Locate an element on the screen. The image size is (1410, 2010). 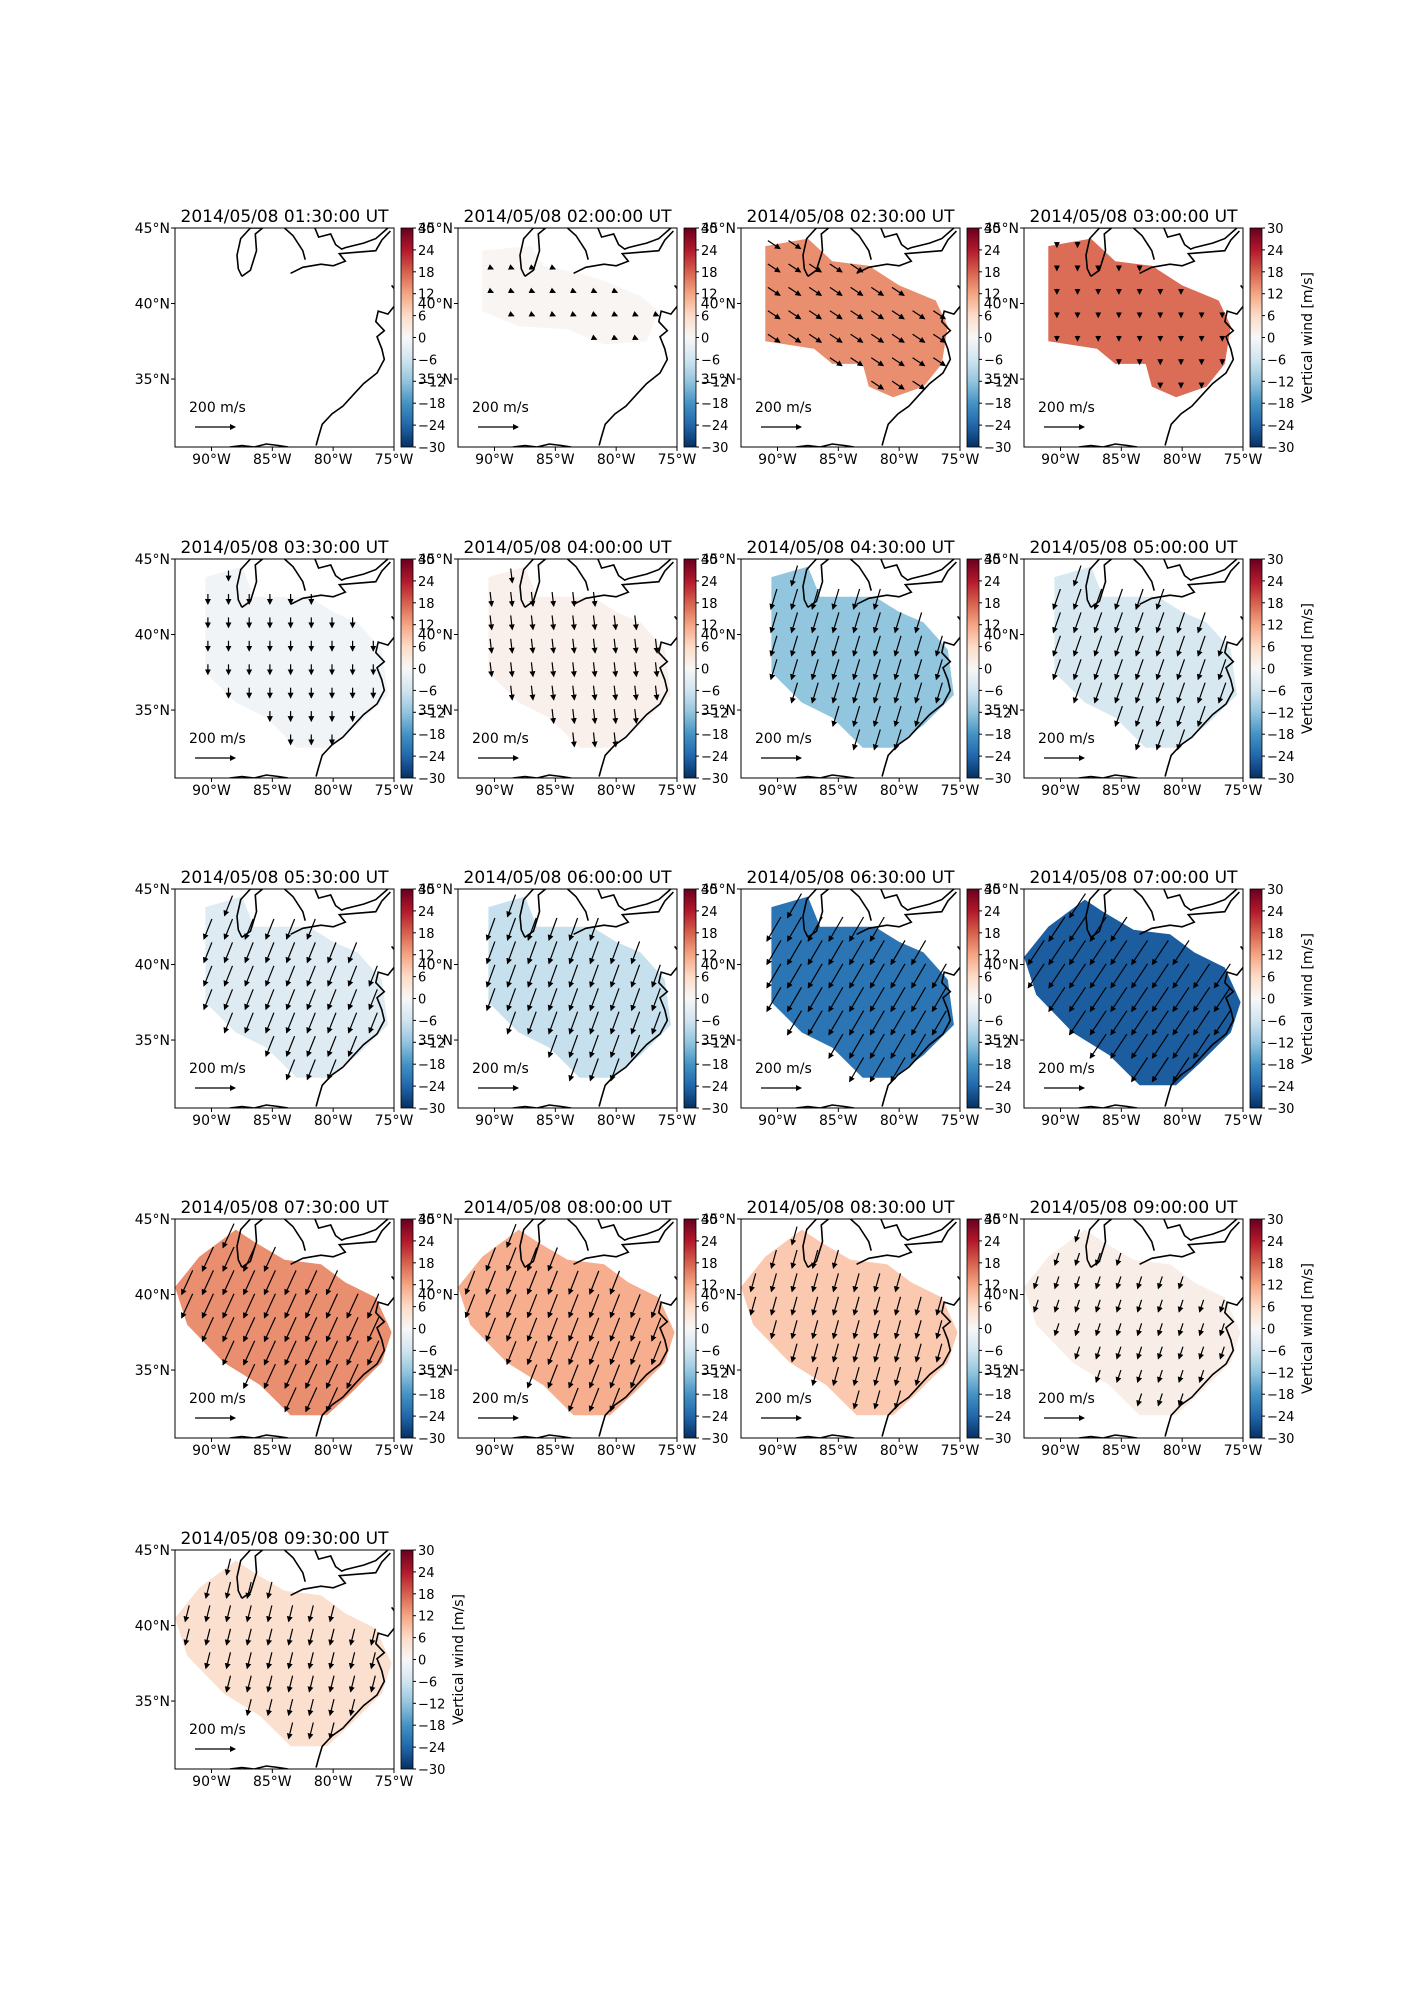
lon-tick-label: 85°W is located at coordinates (272, 1451).